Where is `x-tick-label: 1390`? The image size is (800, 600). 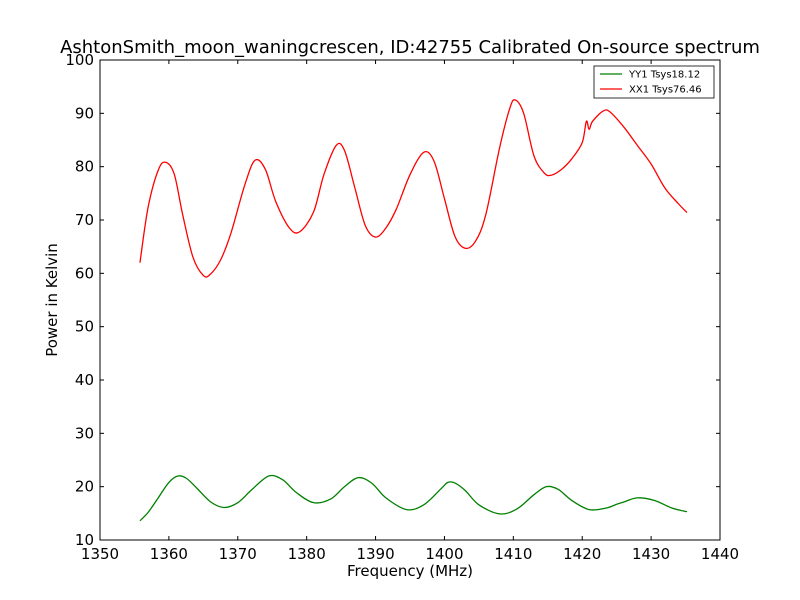
x-tick-label: 1390 is located at coordinates (375, 554).